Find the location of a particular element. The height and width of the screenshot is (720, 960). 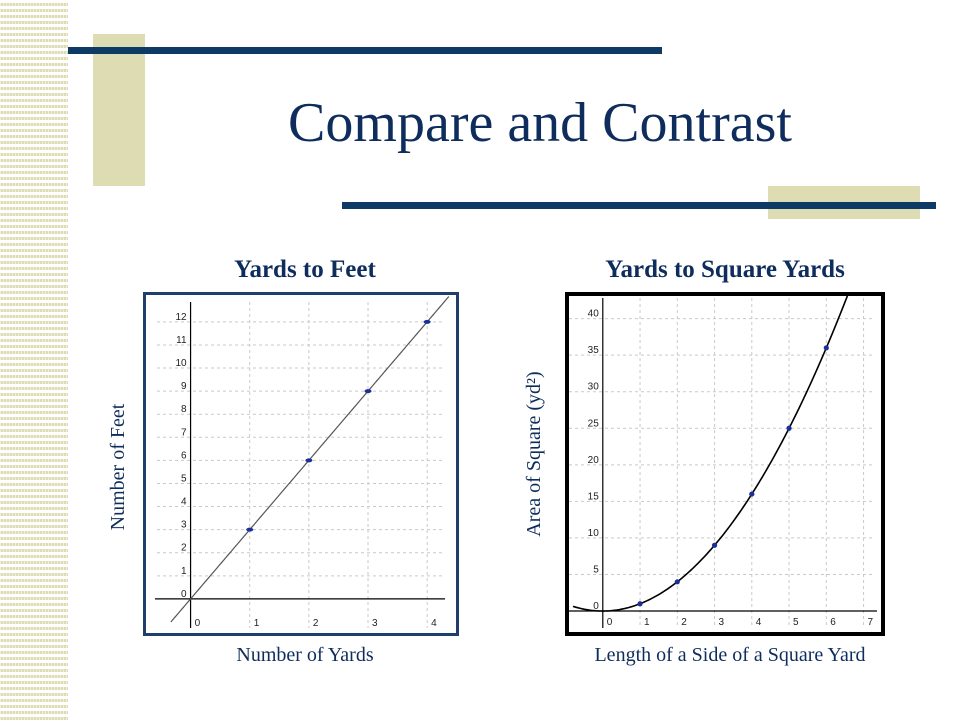

y-axis-label-right: Area of Square (yd²) is located at coordinates (534, 454).